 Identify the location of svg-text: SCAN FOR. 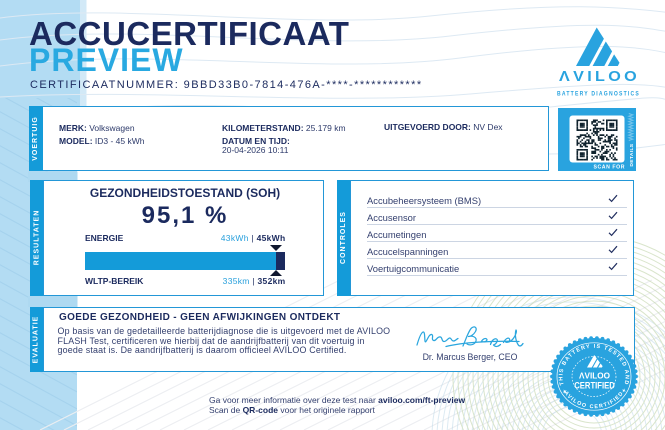
(610, 168).